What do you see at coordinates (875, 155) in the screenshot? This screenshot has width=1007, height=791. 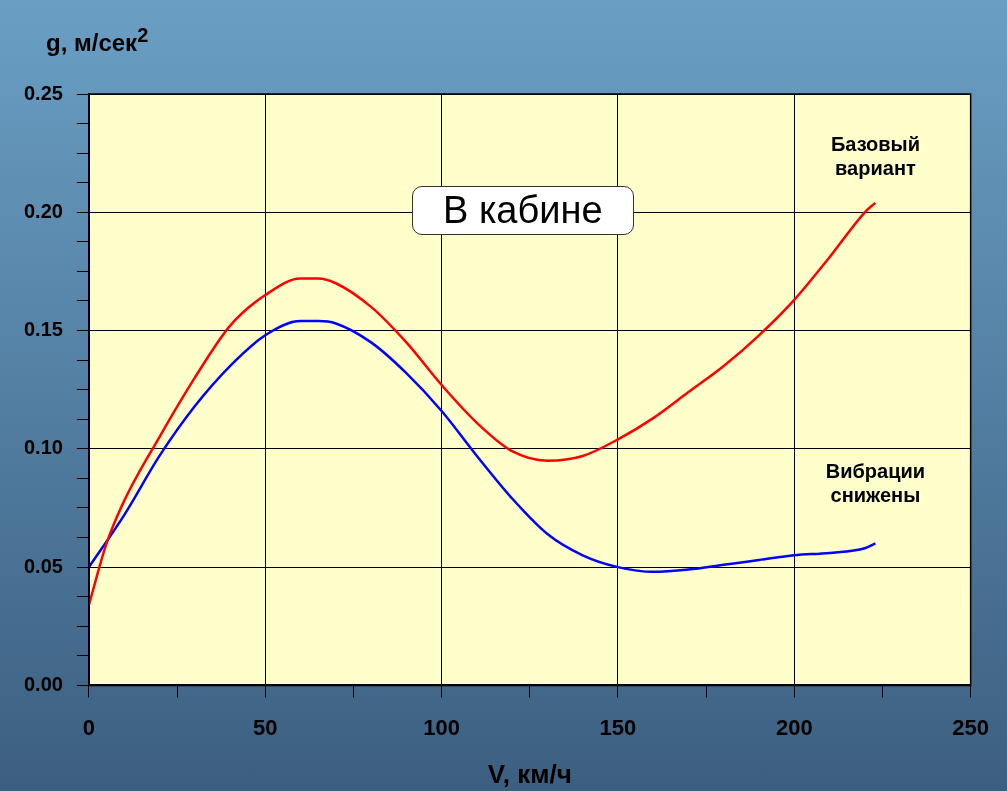 I see `text: Базовый вариант` at bounding box center [875, 155].